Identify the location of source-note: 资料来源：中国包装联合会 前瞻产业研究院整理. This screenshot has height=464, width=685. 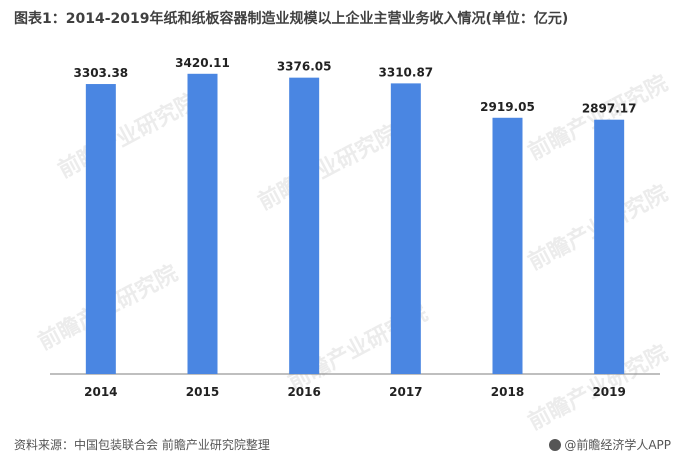
(142, 445).